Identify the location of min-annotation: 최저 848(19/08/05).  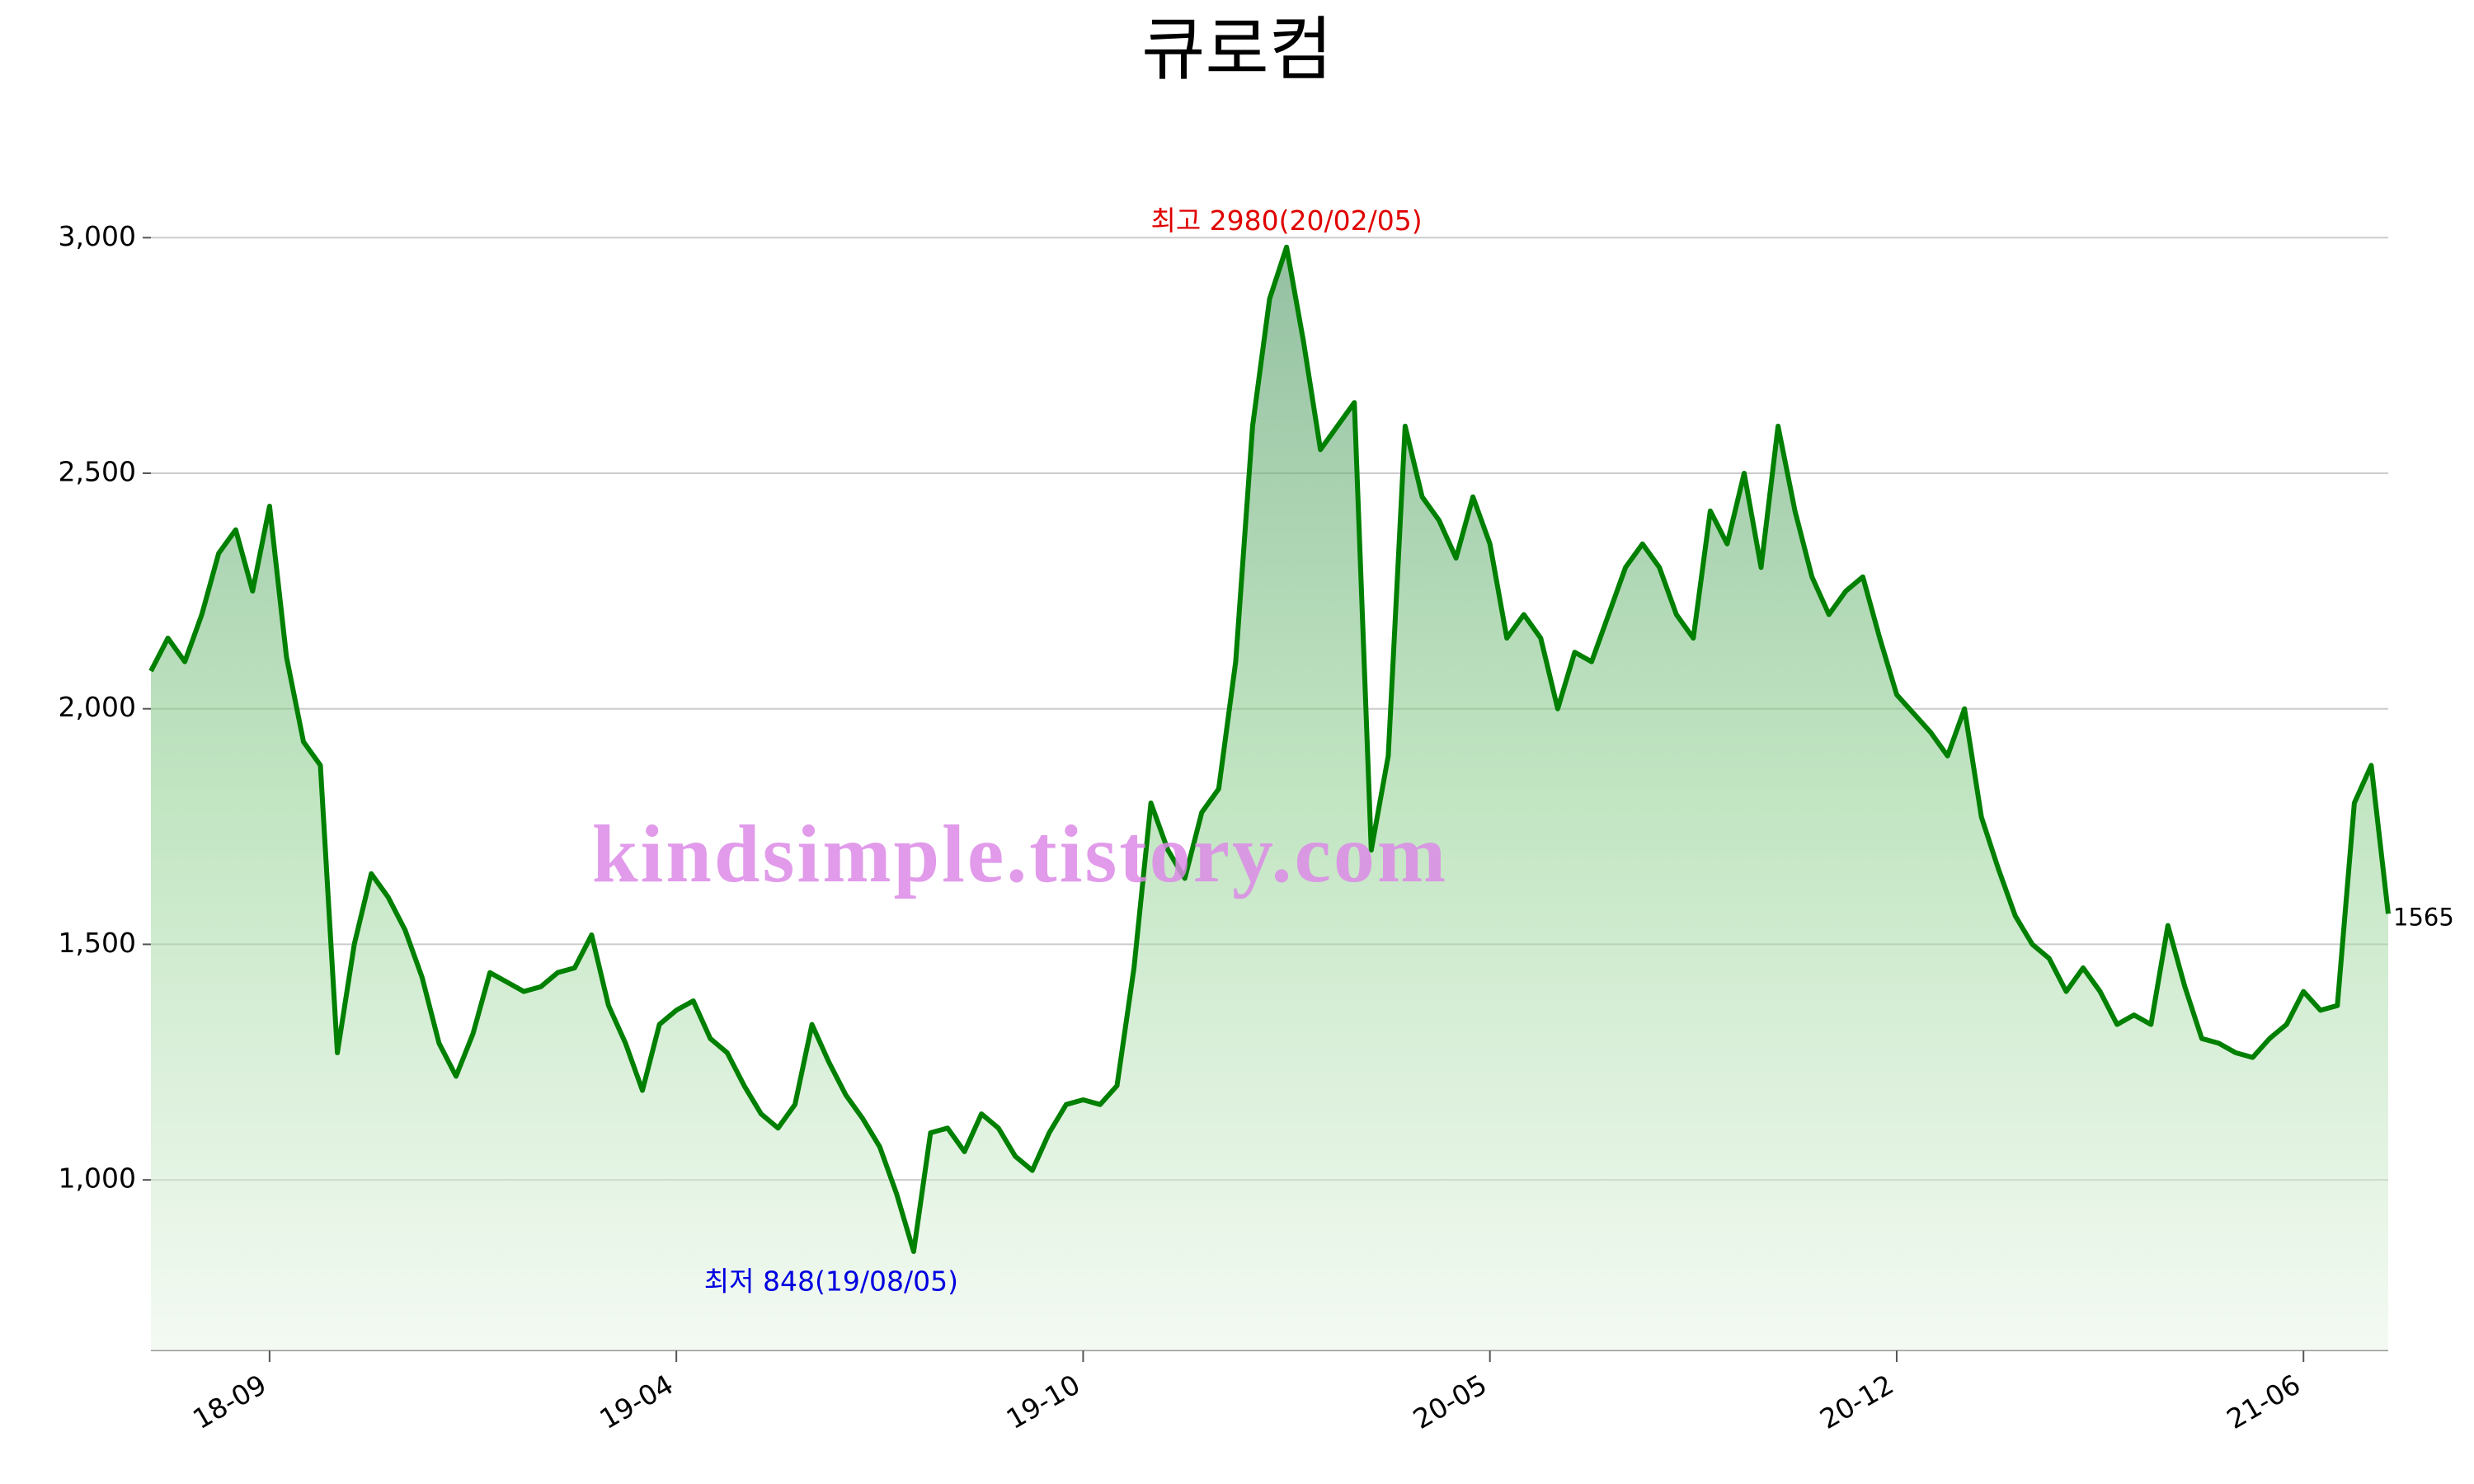
(831, 1282).